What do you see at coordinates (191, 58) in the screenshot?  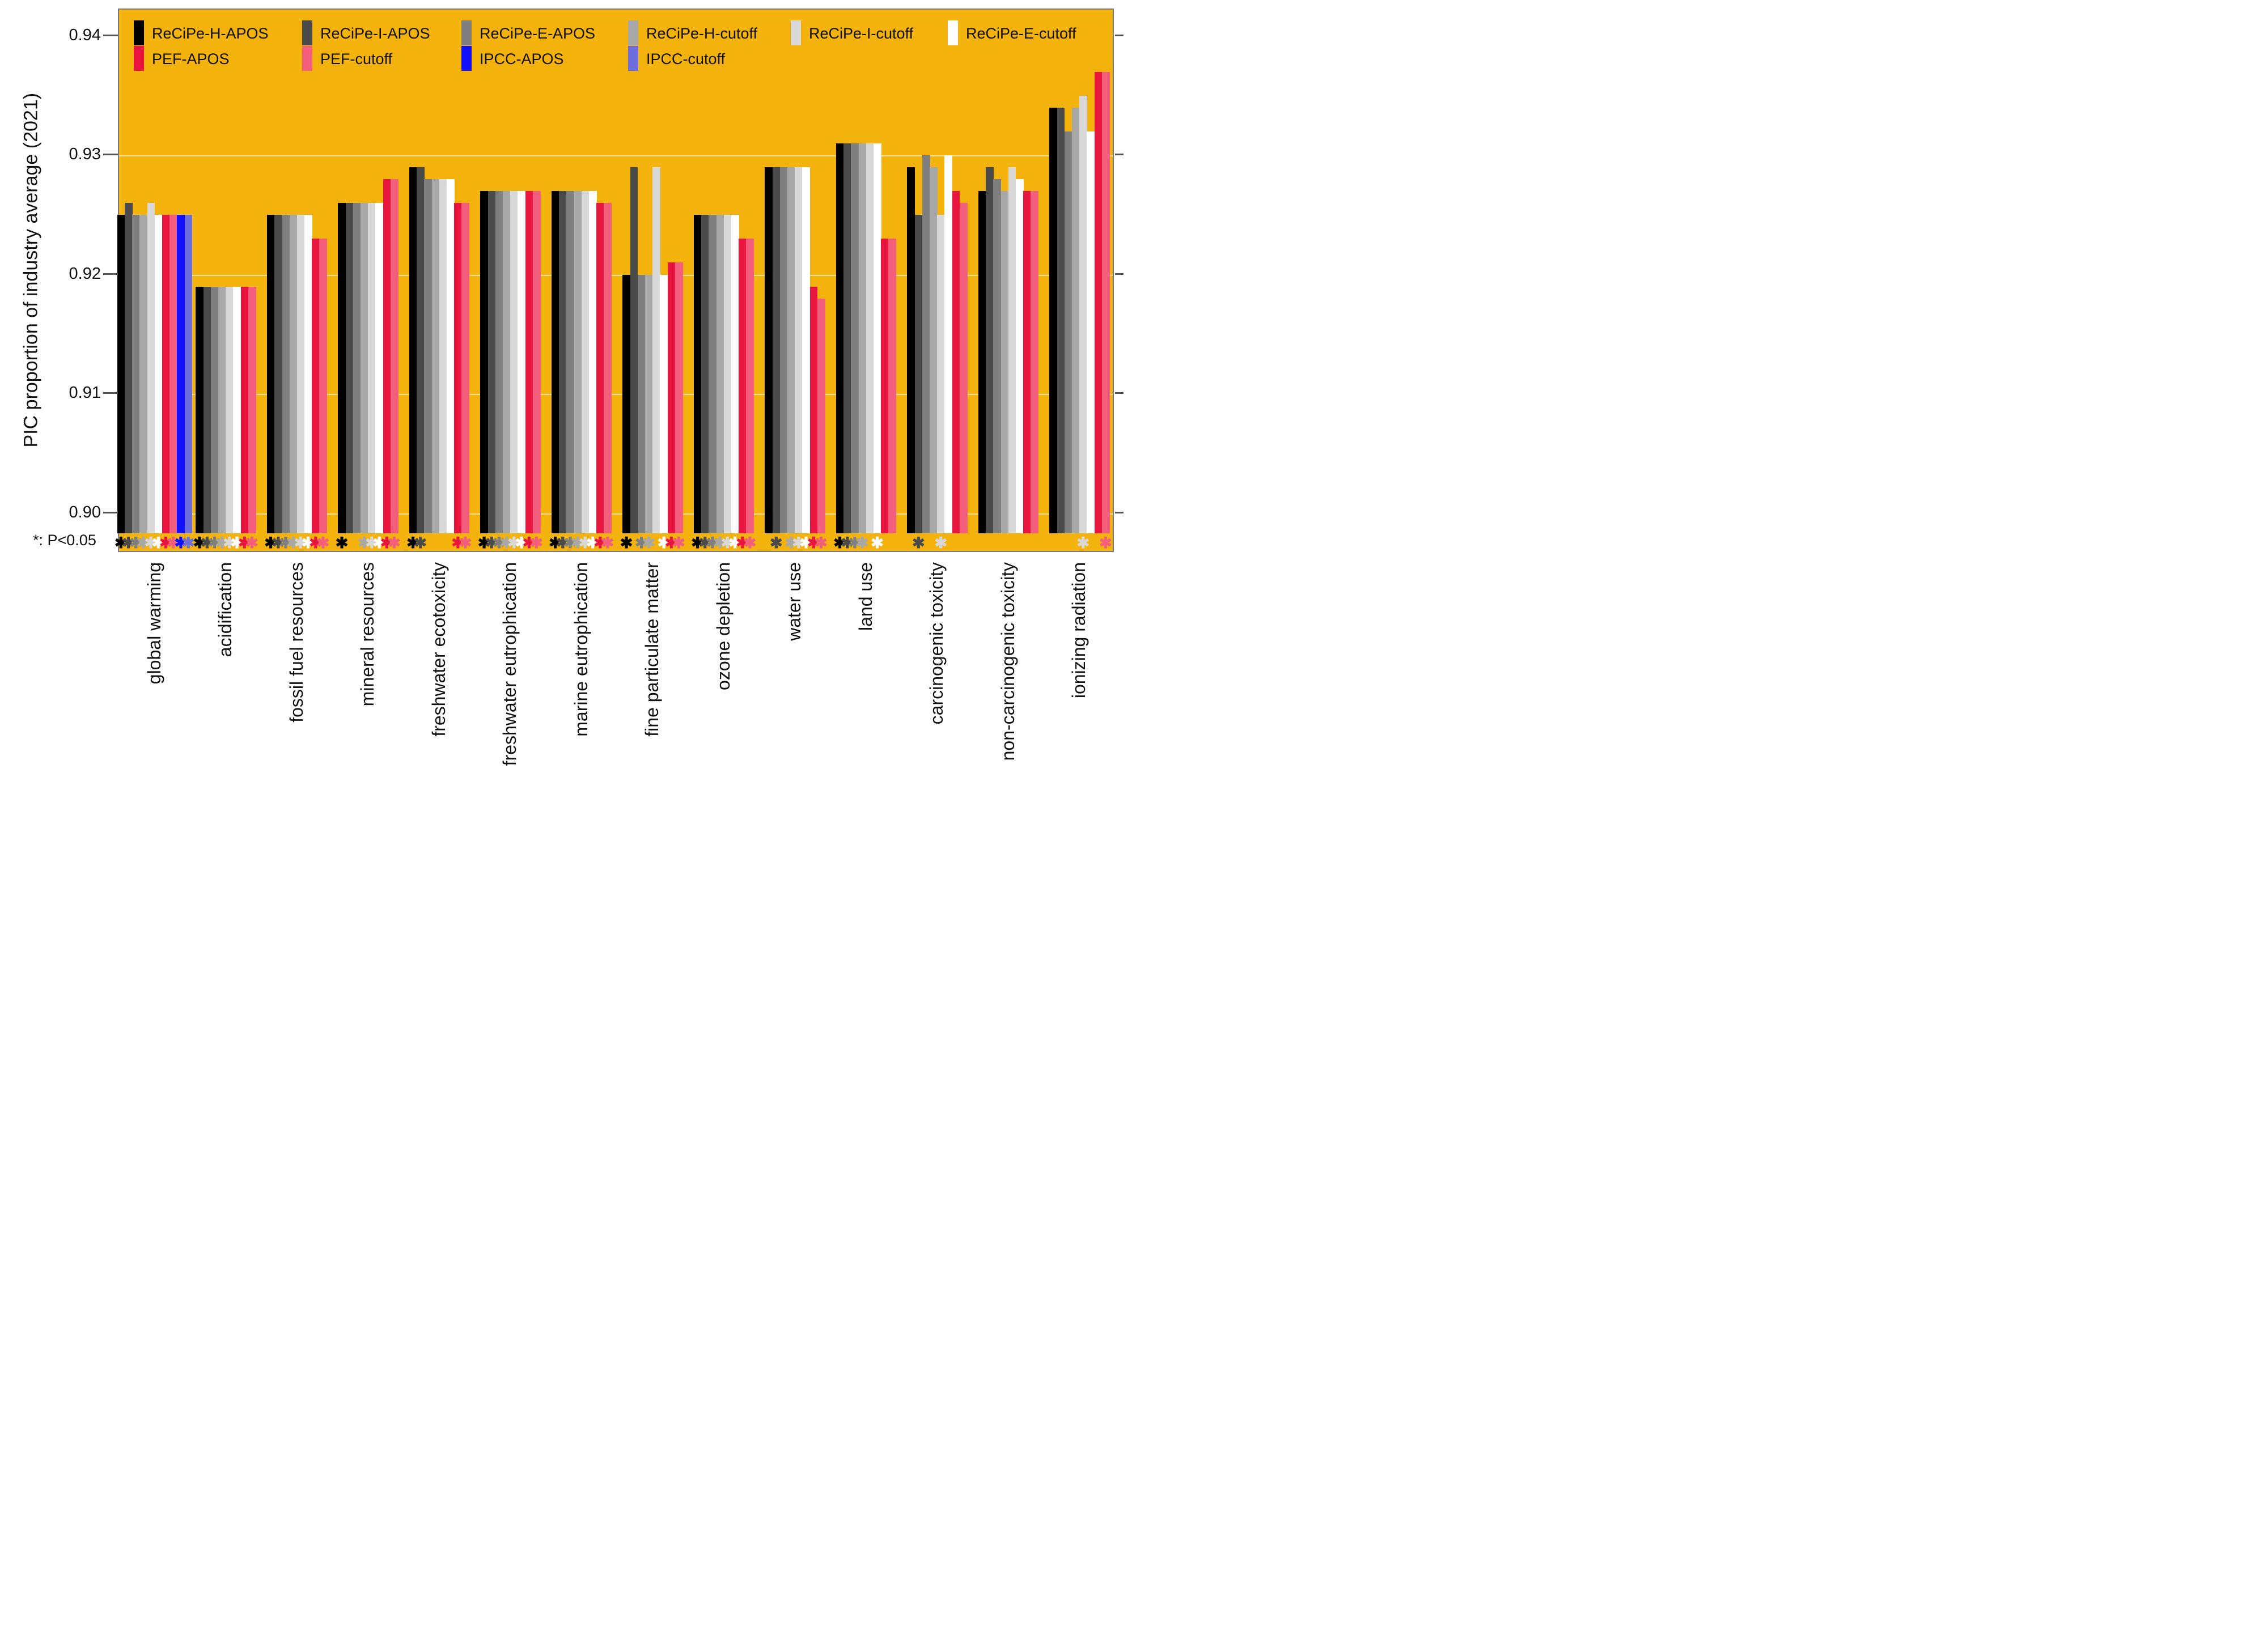 I see `legend-label: PEF-APOS` at bounding box center [191, 58].